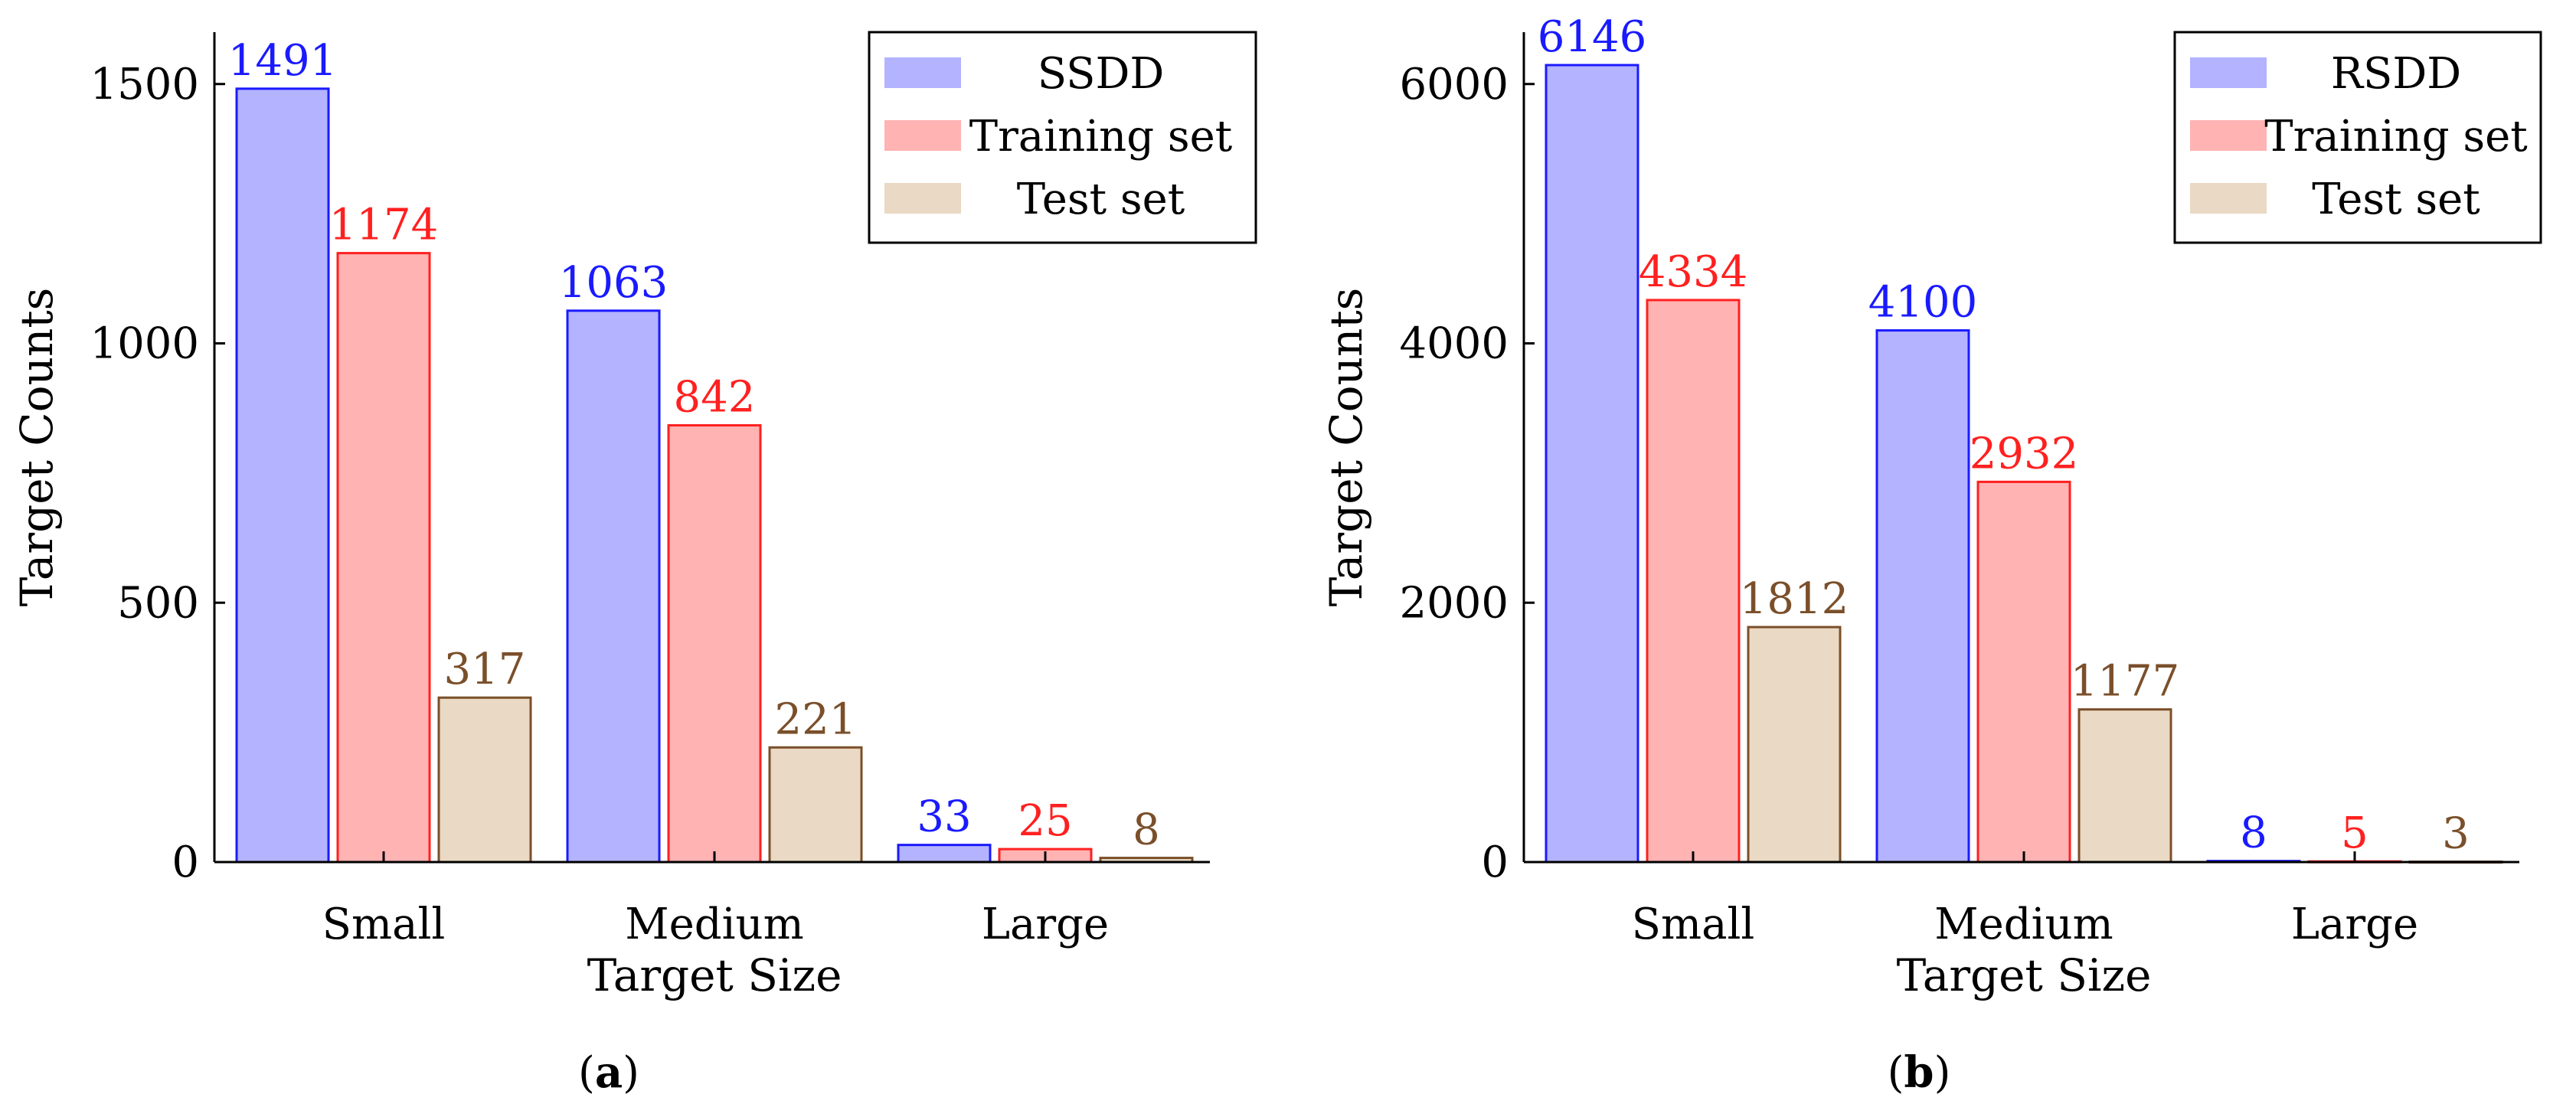 The image size is (2576, 1117). Describe the element at coordinates (1454, 344) in the screenshot. I see `y-tick-label: 4000` at that location.